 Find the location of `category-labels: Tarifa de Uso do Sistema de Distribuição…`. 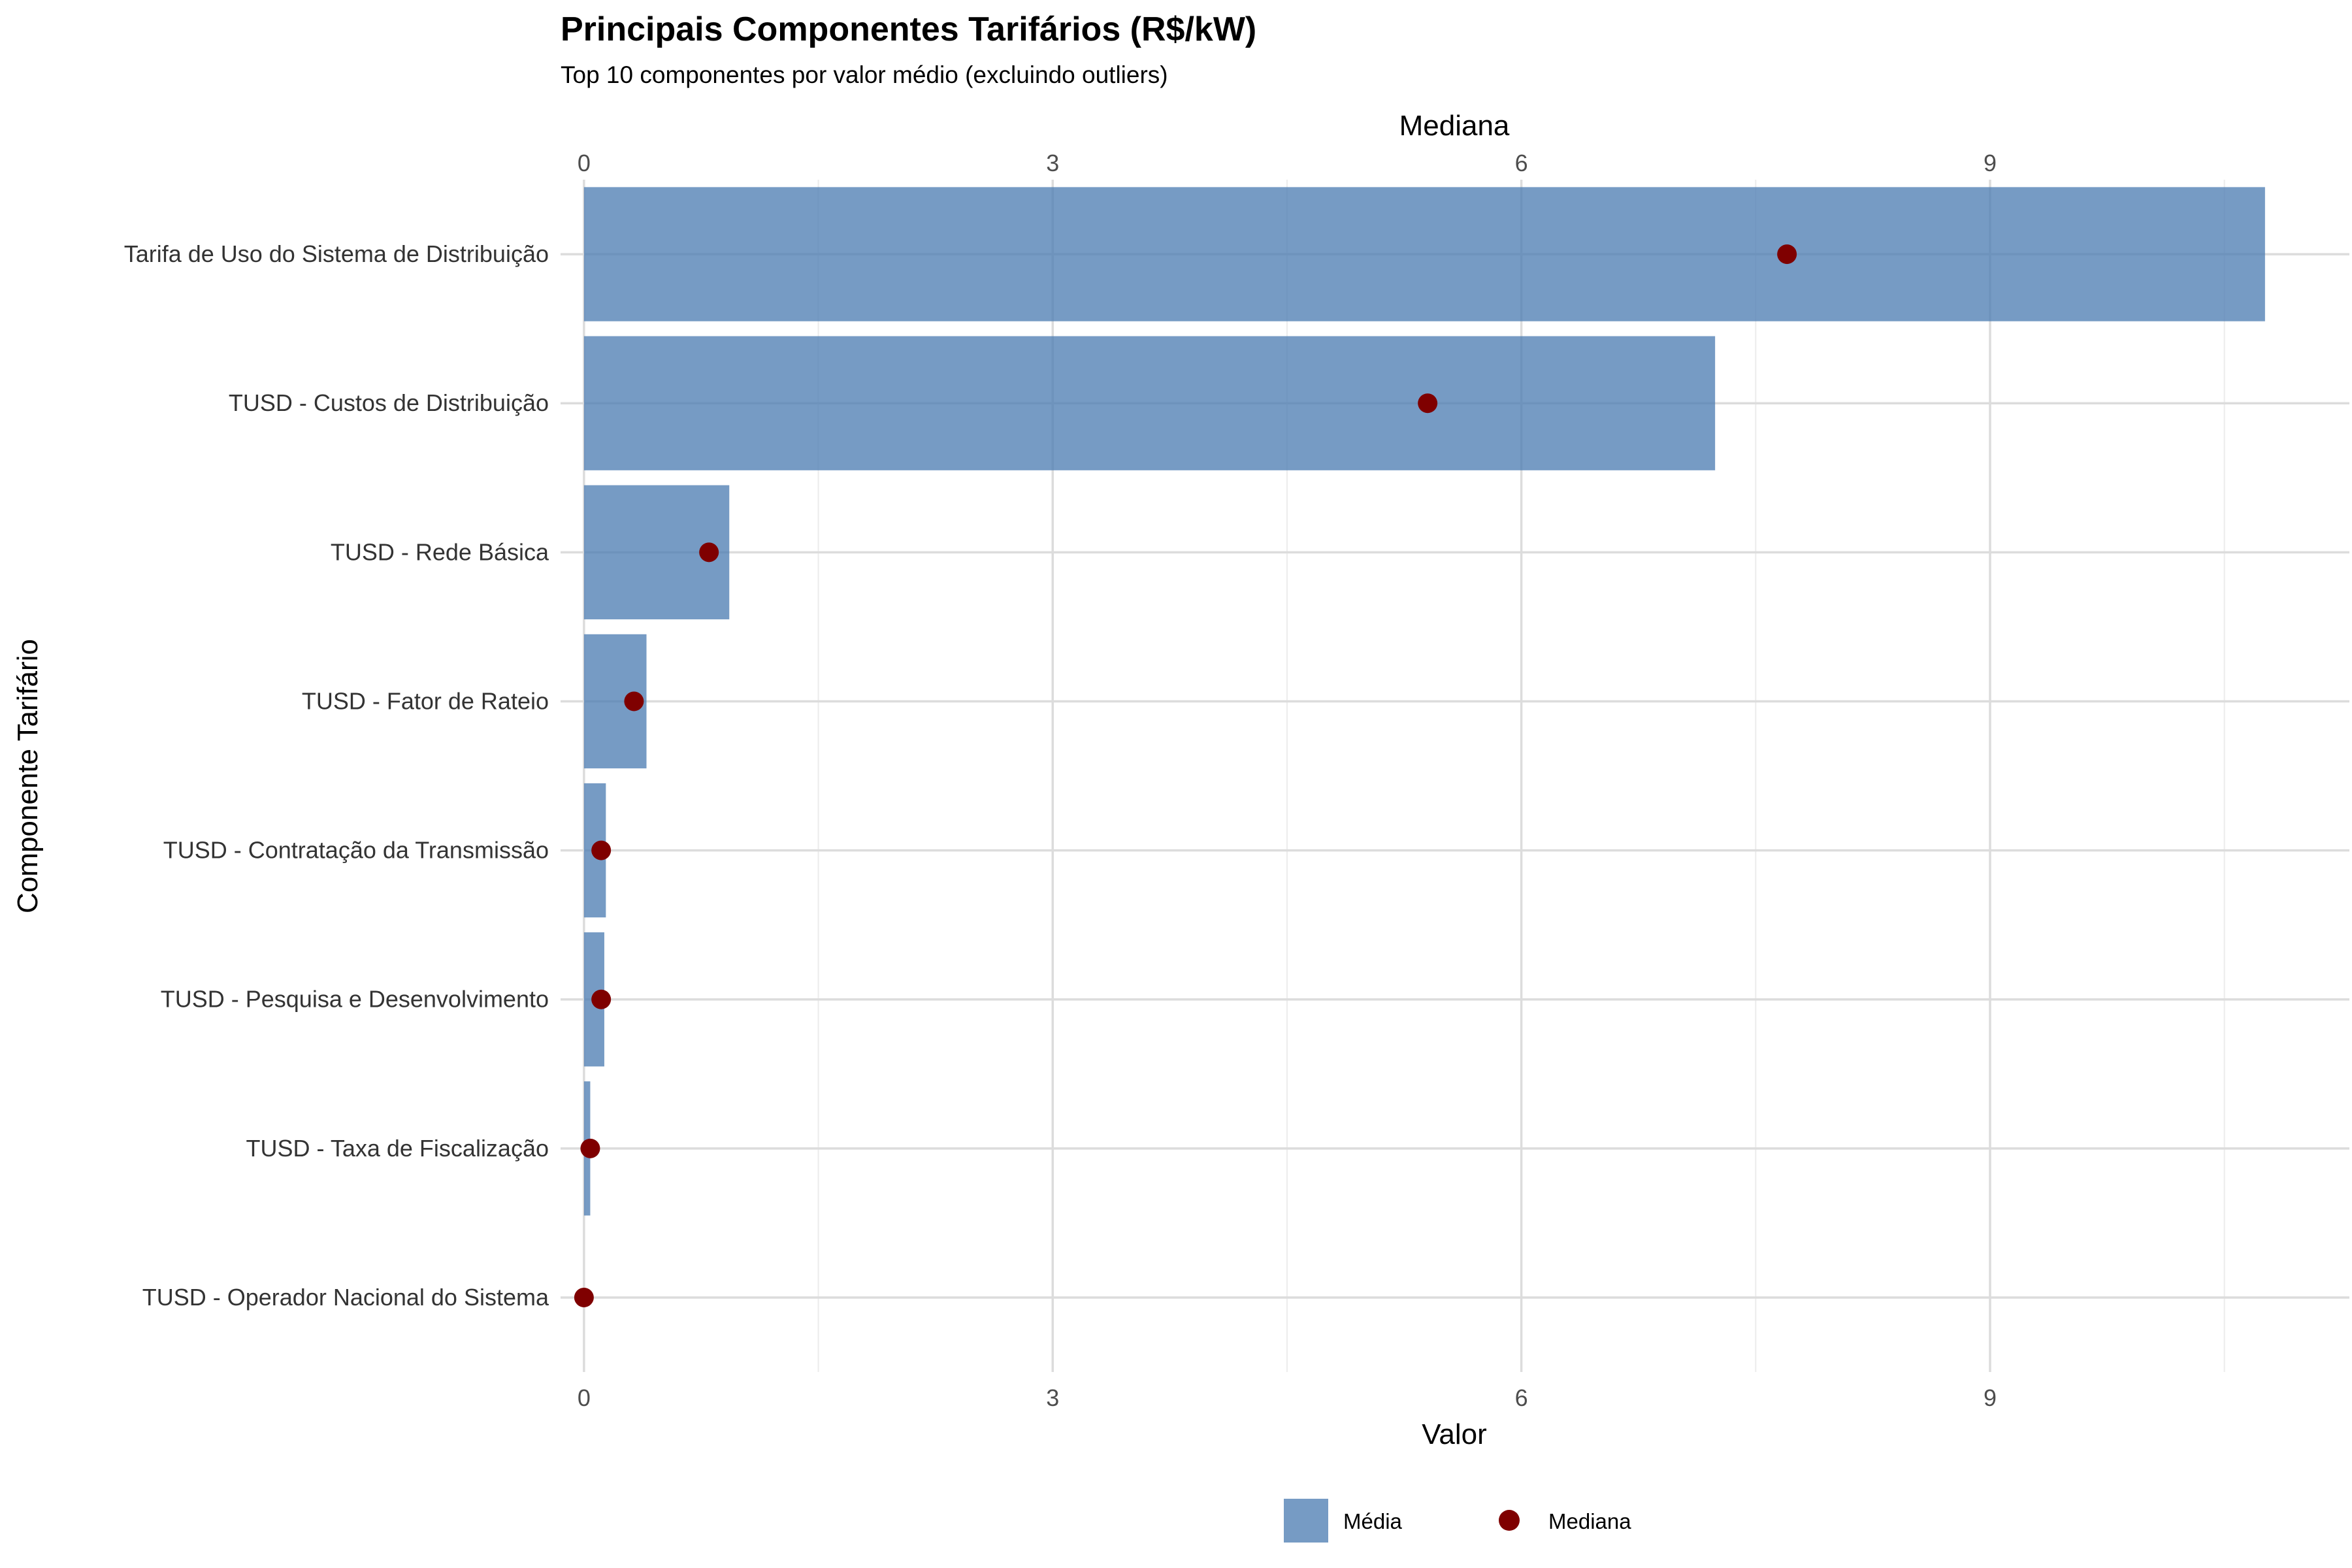

category-labels: Tarifa de Uso do Sistema de Distribuição… is located at coordinates (336, 775).